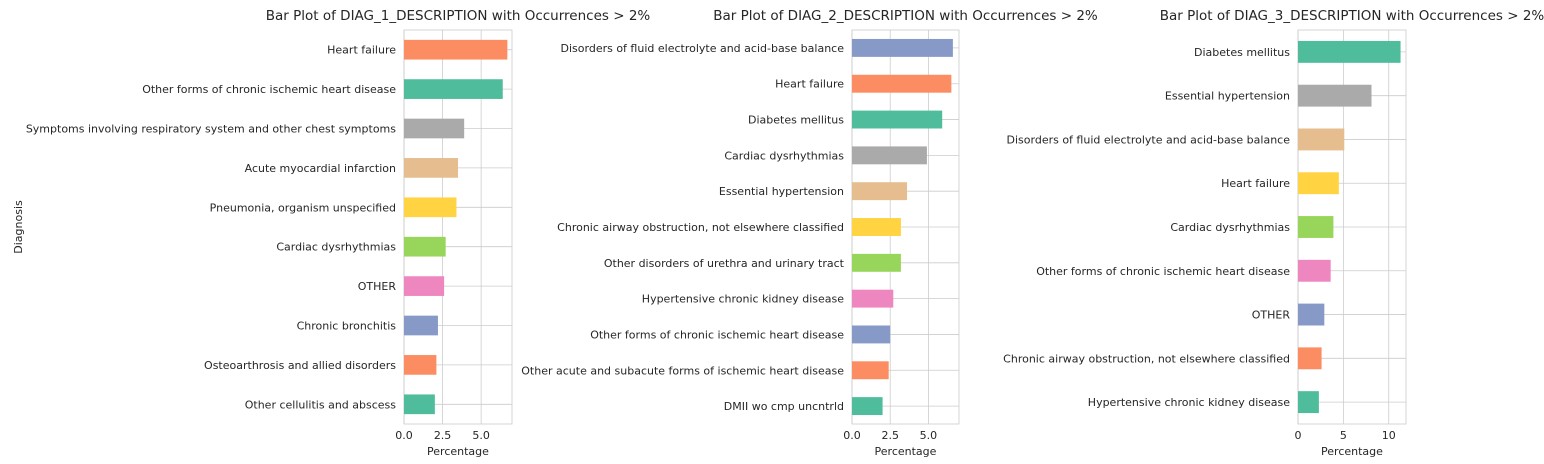 The height and width of the screenshot is (464, 1544). What do you see at coordinates (1343, 435) in the screenshot?
I see `x-tick-label: 5` at bounding box center [1343, 435].